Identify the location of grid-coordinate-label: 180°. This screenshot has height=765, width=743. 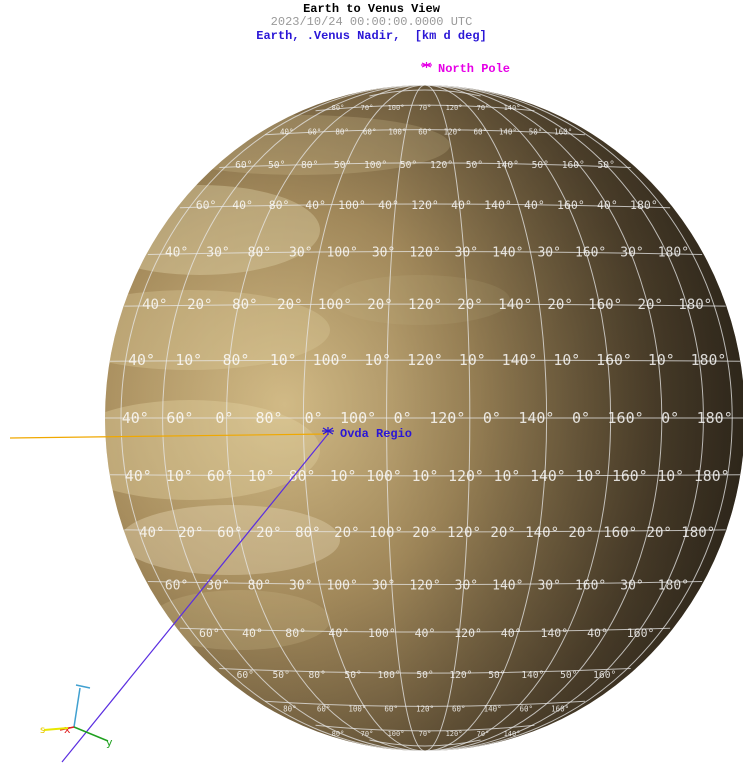
(698, 533).